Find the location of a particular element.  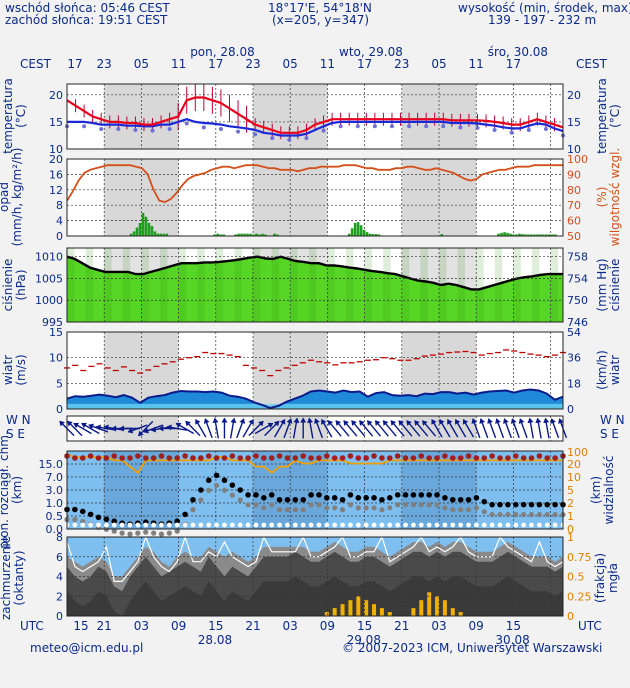

grid-text: (x=205, y=347) is located at coordinates (321, 20).